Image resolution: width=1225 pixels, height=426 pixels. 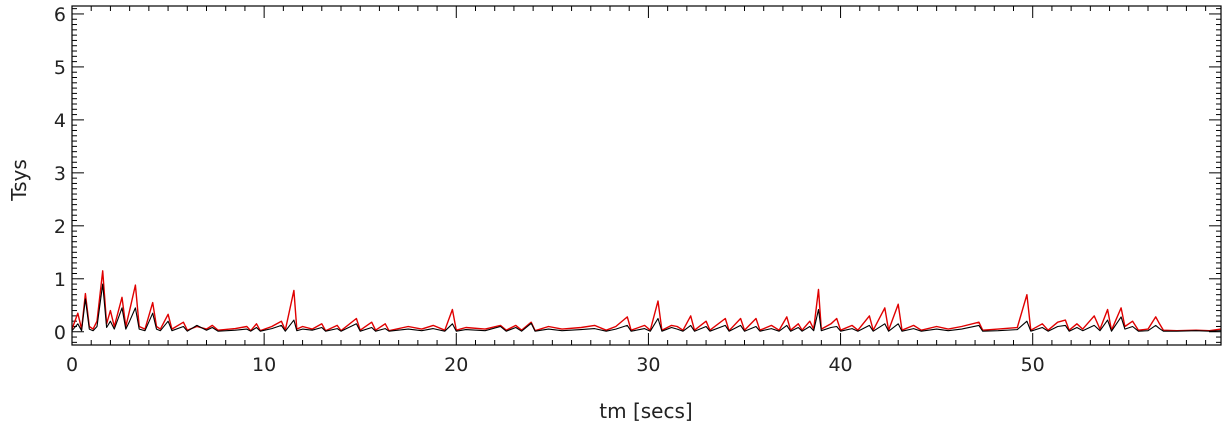 What do you see at coordinates (60, 333) in the screenshot?
I see `y-tick-label: 0` at bounding box center [60, 333].